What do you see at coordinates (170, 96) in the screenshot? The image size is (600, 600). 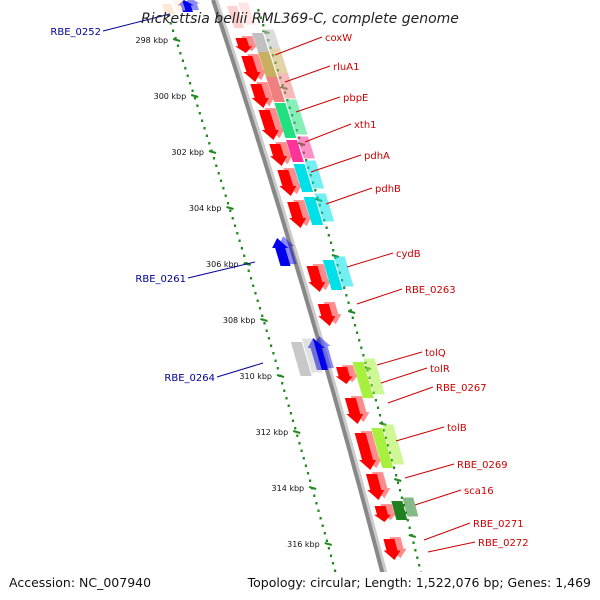 I see `kbp-tick-label: 300 kbp` at bounding box center [170, 96].